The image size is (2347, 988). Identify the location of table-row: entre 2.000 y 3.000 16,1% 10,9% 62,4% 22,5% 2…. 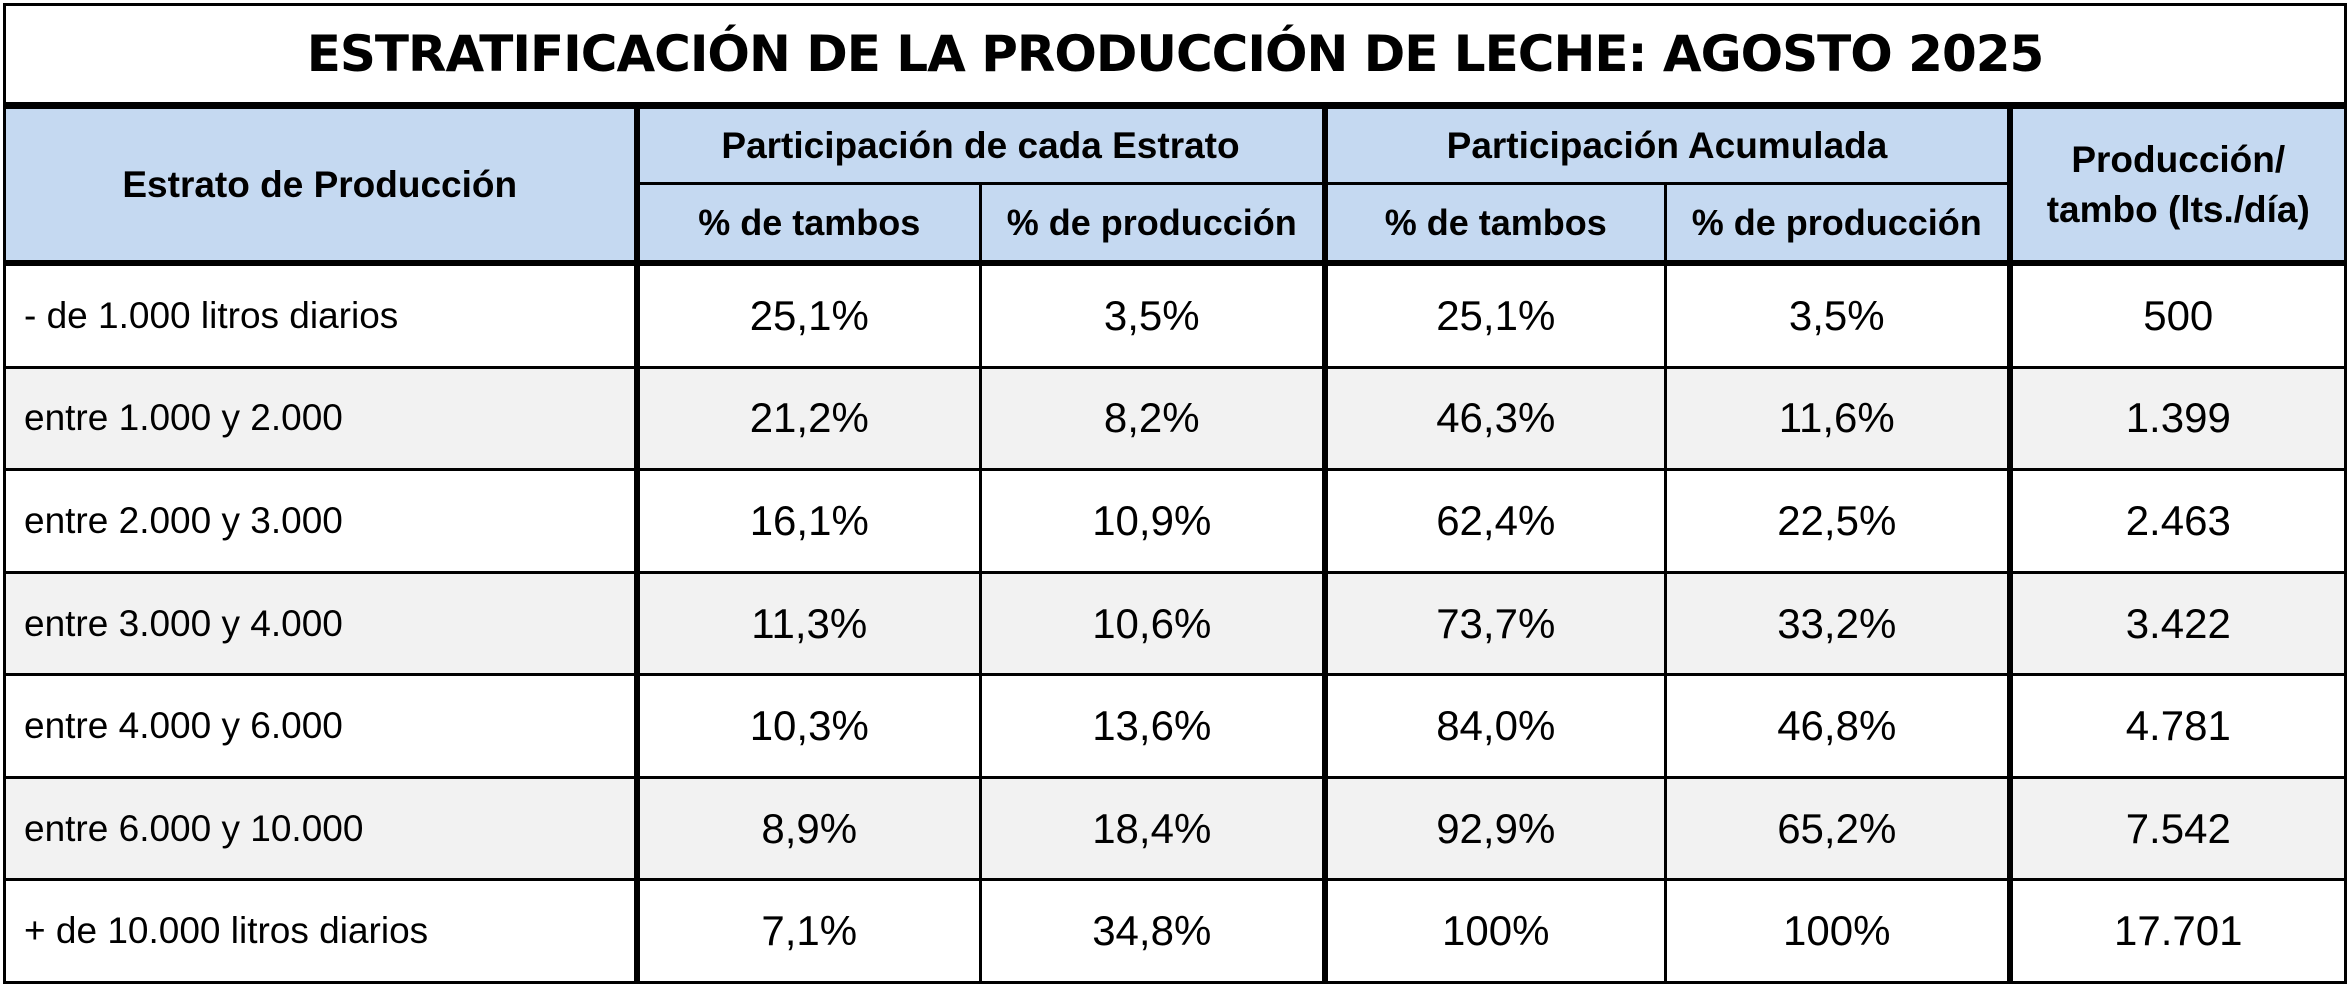
(1175, 521).